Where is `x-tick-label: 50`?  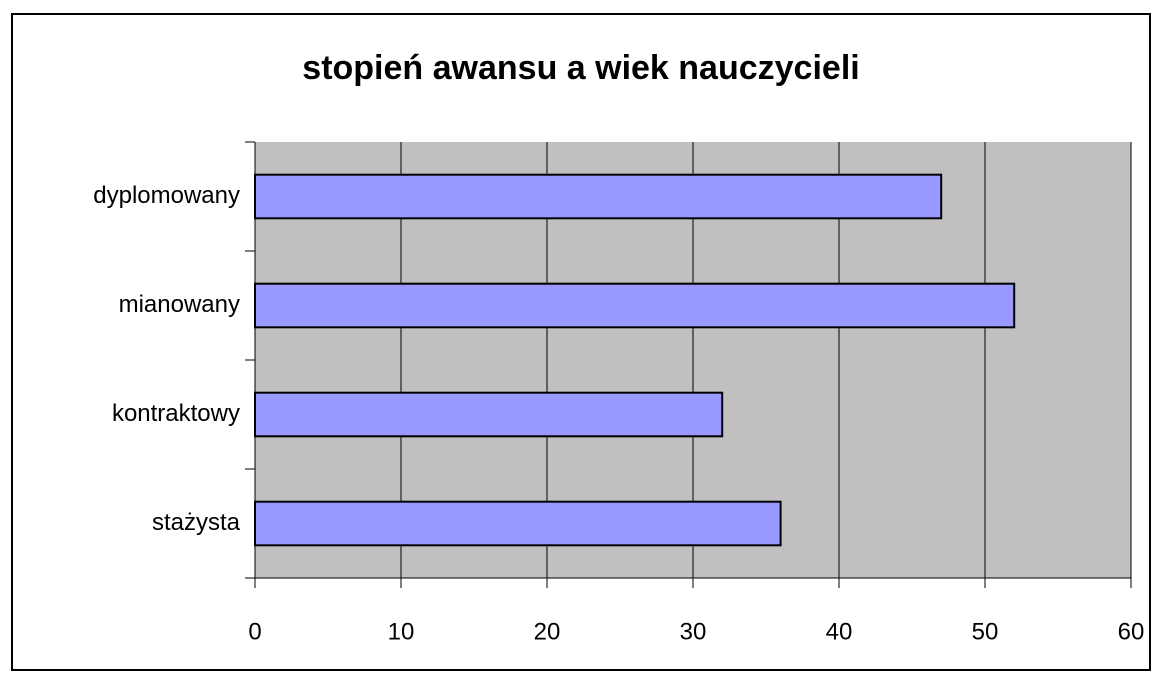
x-tick-label: 50 is located at coordinates (985, 631).